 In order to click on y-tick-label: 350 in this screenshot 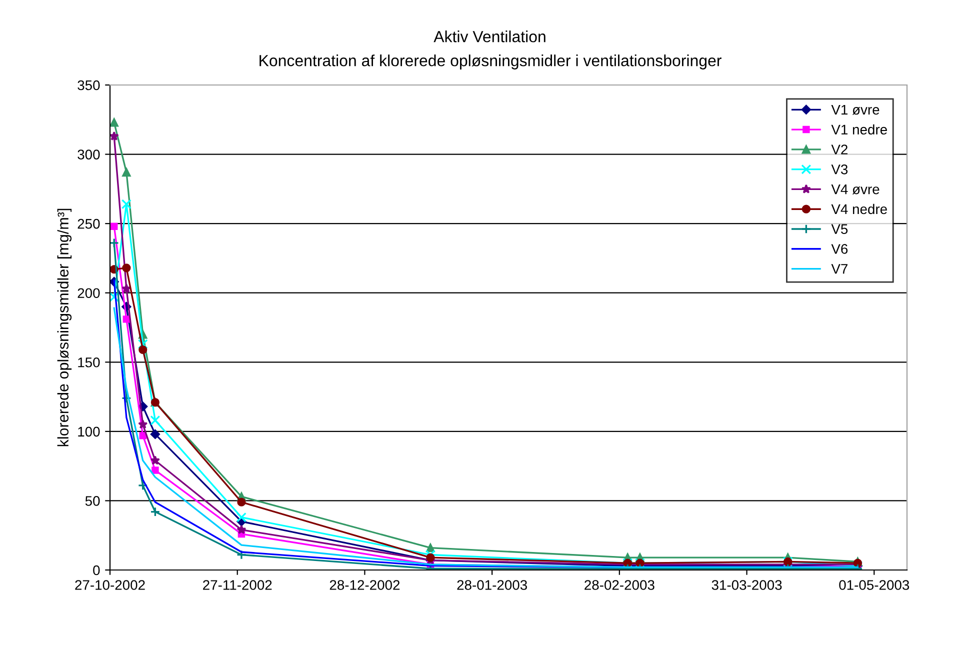, I will do `click(89, 85)`.